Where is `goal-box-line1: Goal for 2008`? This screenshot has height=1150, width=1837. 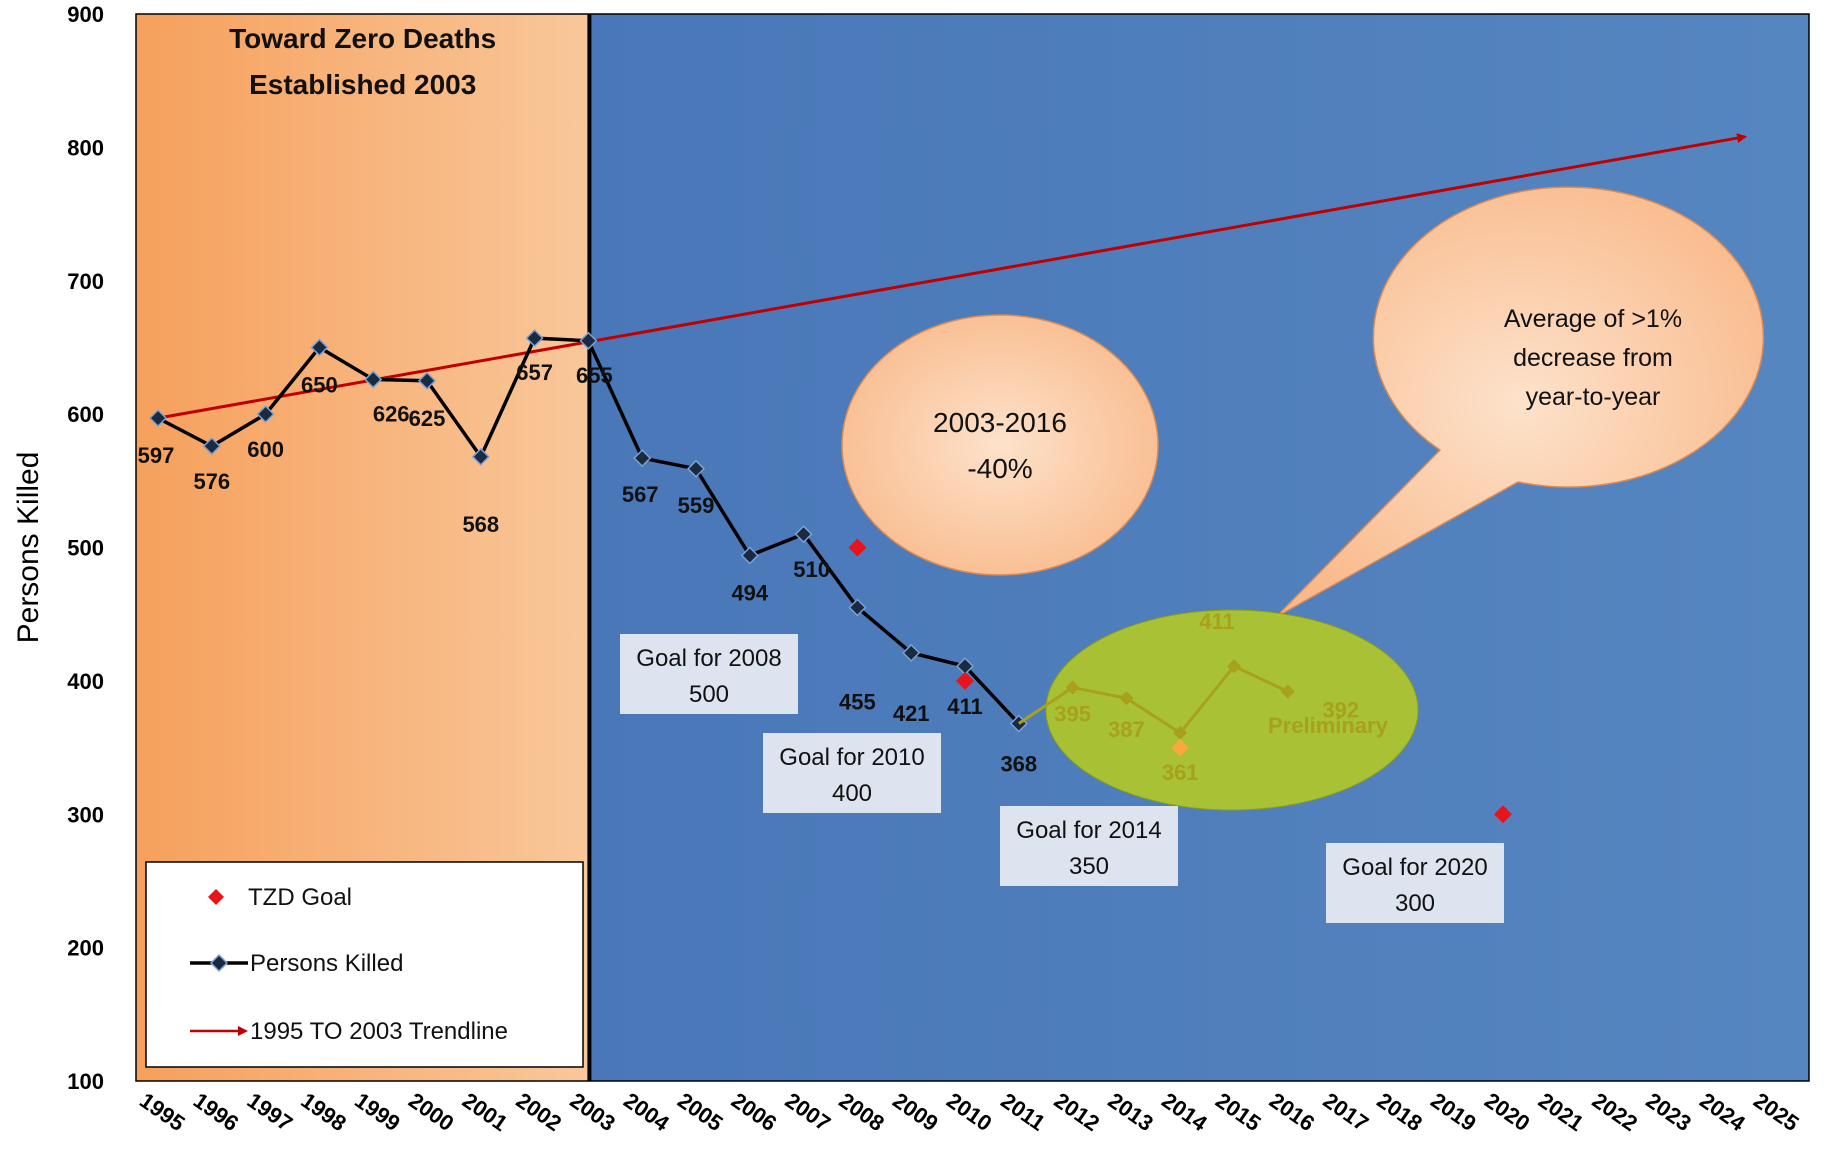 goal-box-line1: Goal for 2008 is located at coordinates (708, 658).